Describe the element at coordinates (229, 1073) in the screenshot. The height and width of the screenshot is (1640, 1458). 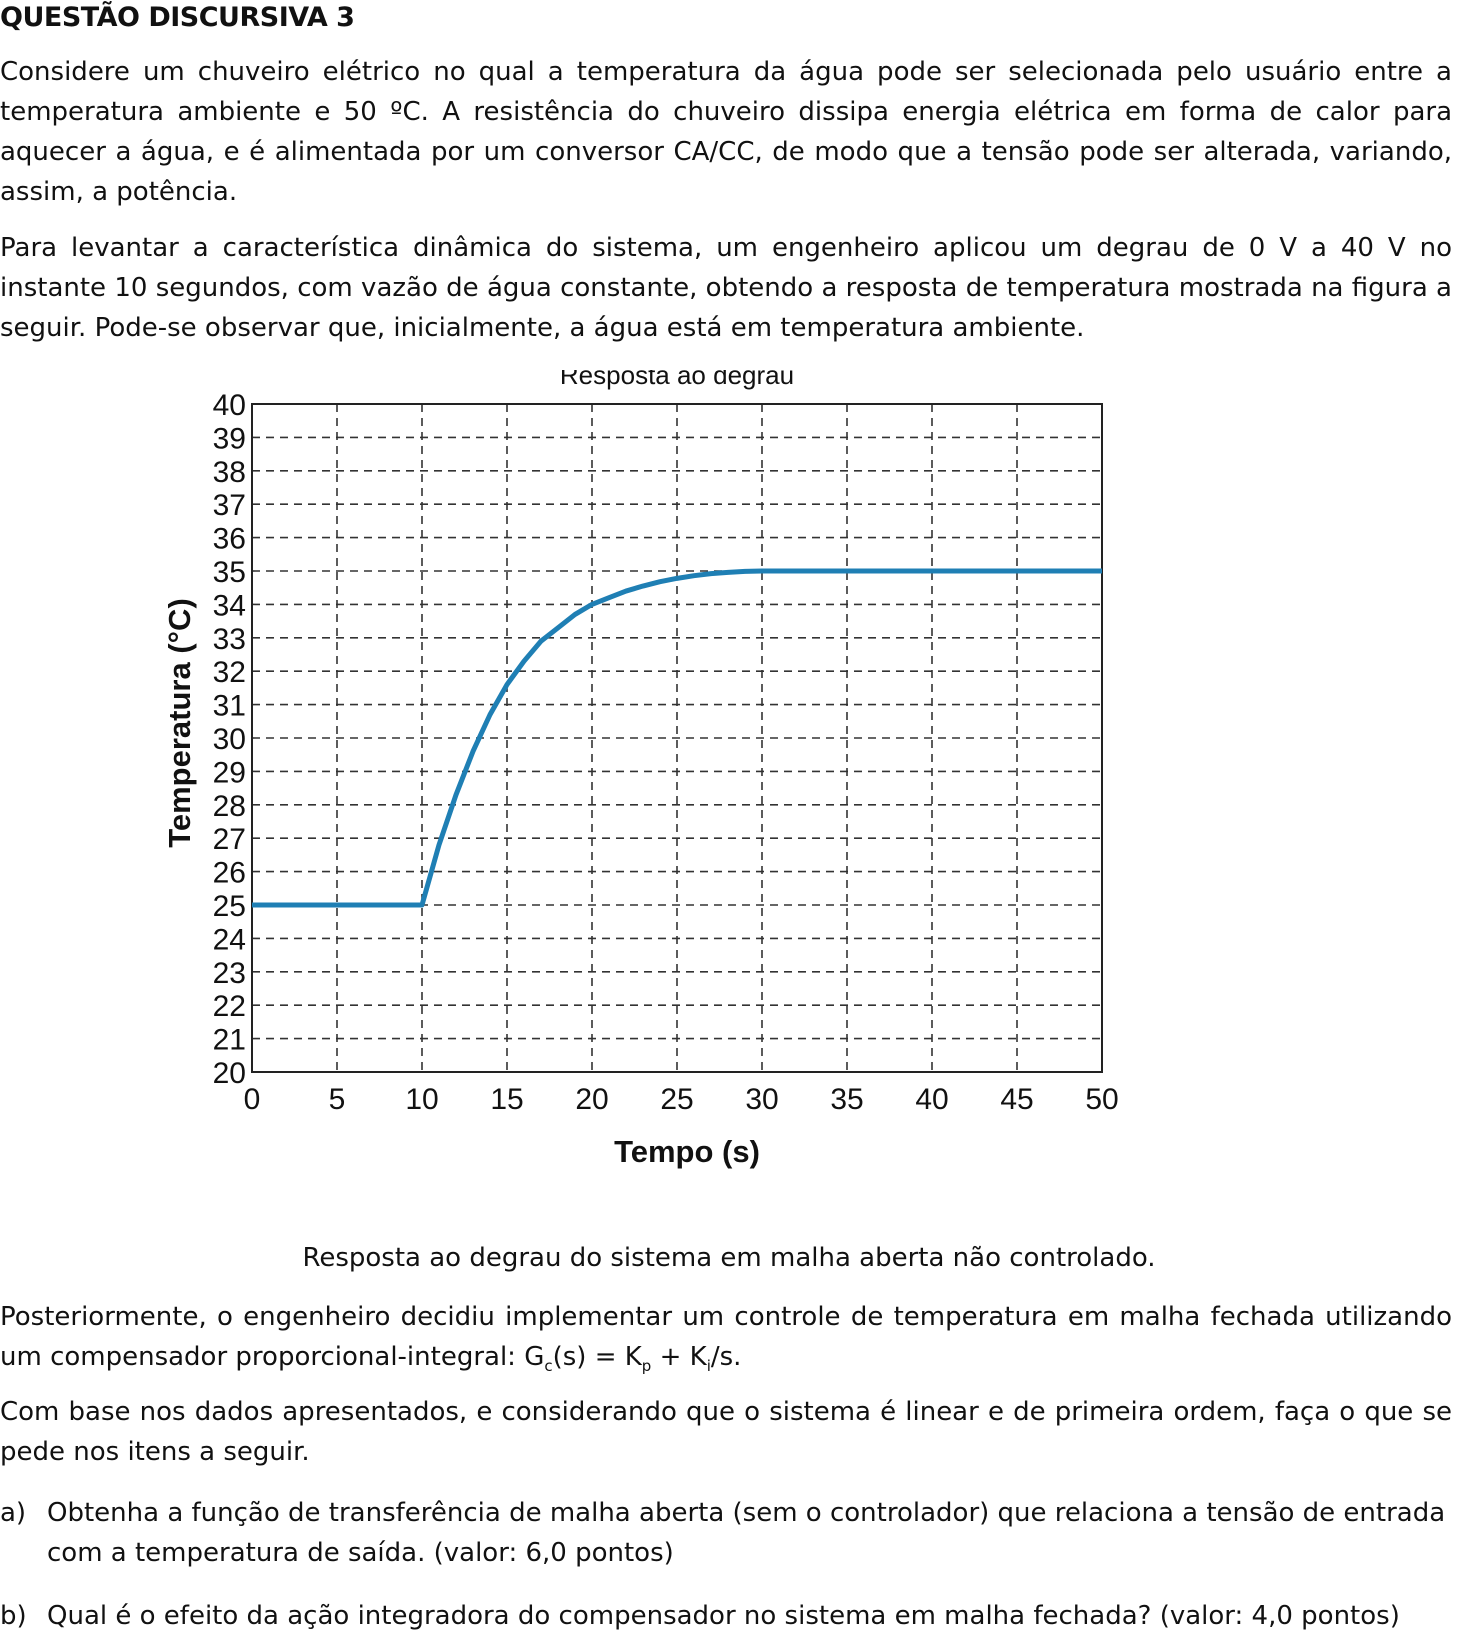
I see `y-tick-label: 20` at that location.